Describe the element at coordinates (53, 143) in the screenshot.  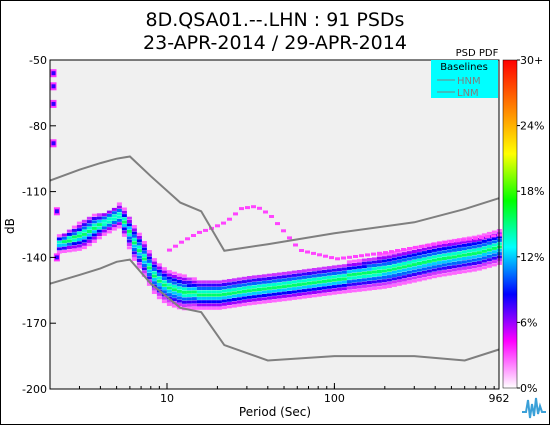
I see `psd-outlier-core` at that location.